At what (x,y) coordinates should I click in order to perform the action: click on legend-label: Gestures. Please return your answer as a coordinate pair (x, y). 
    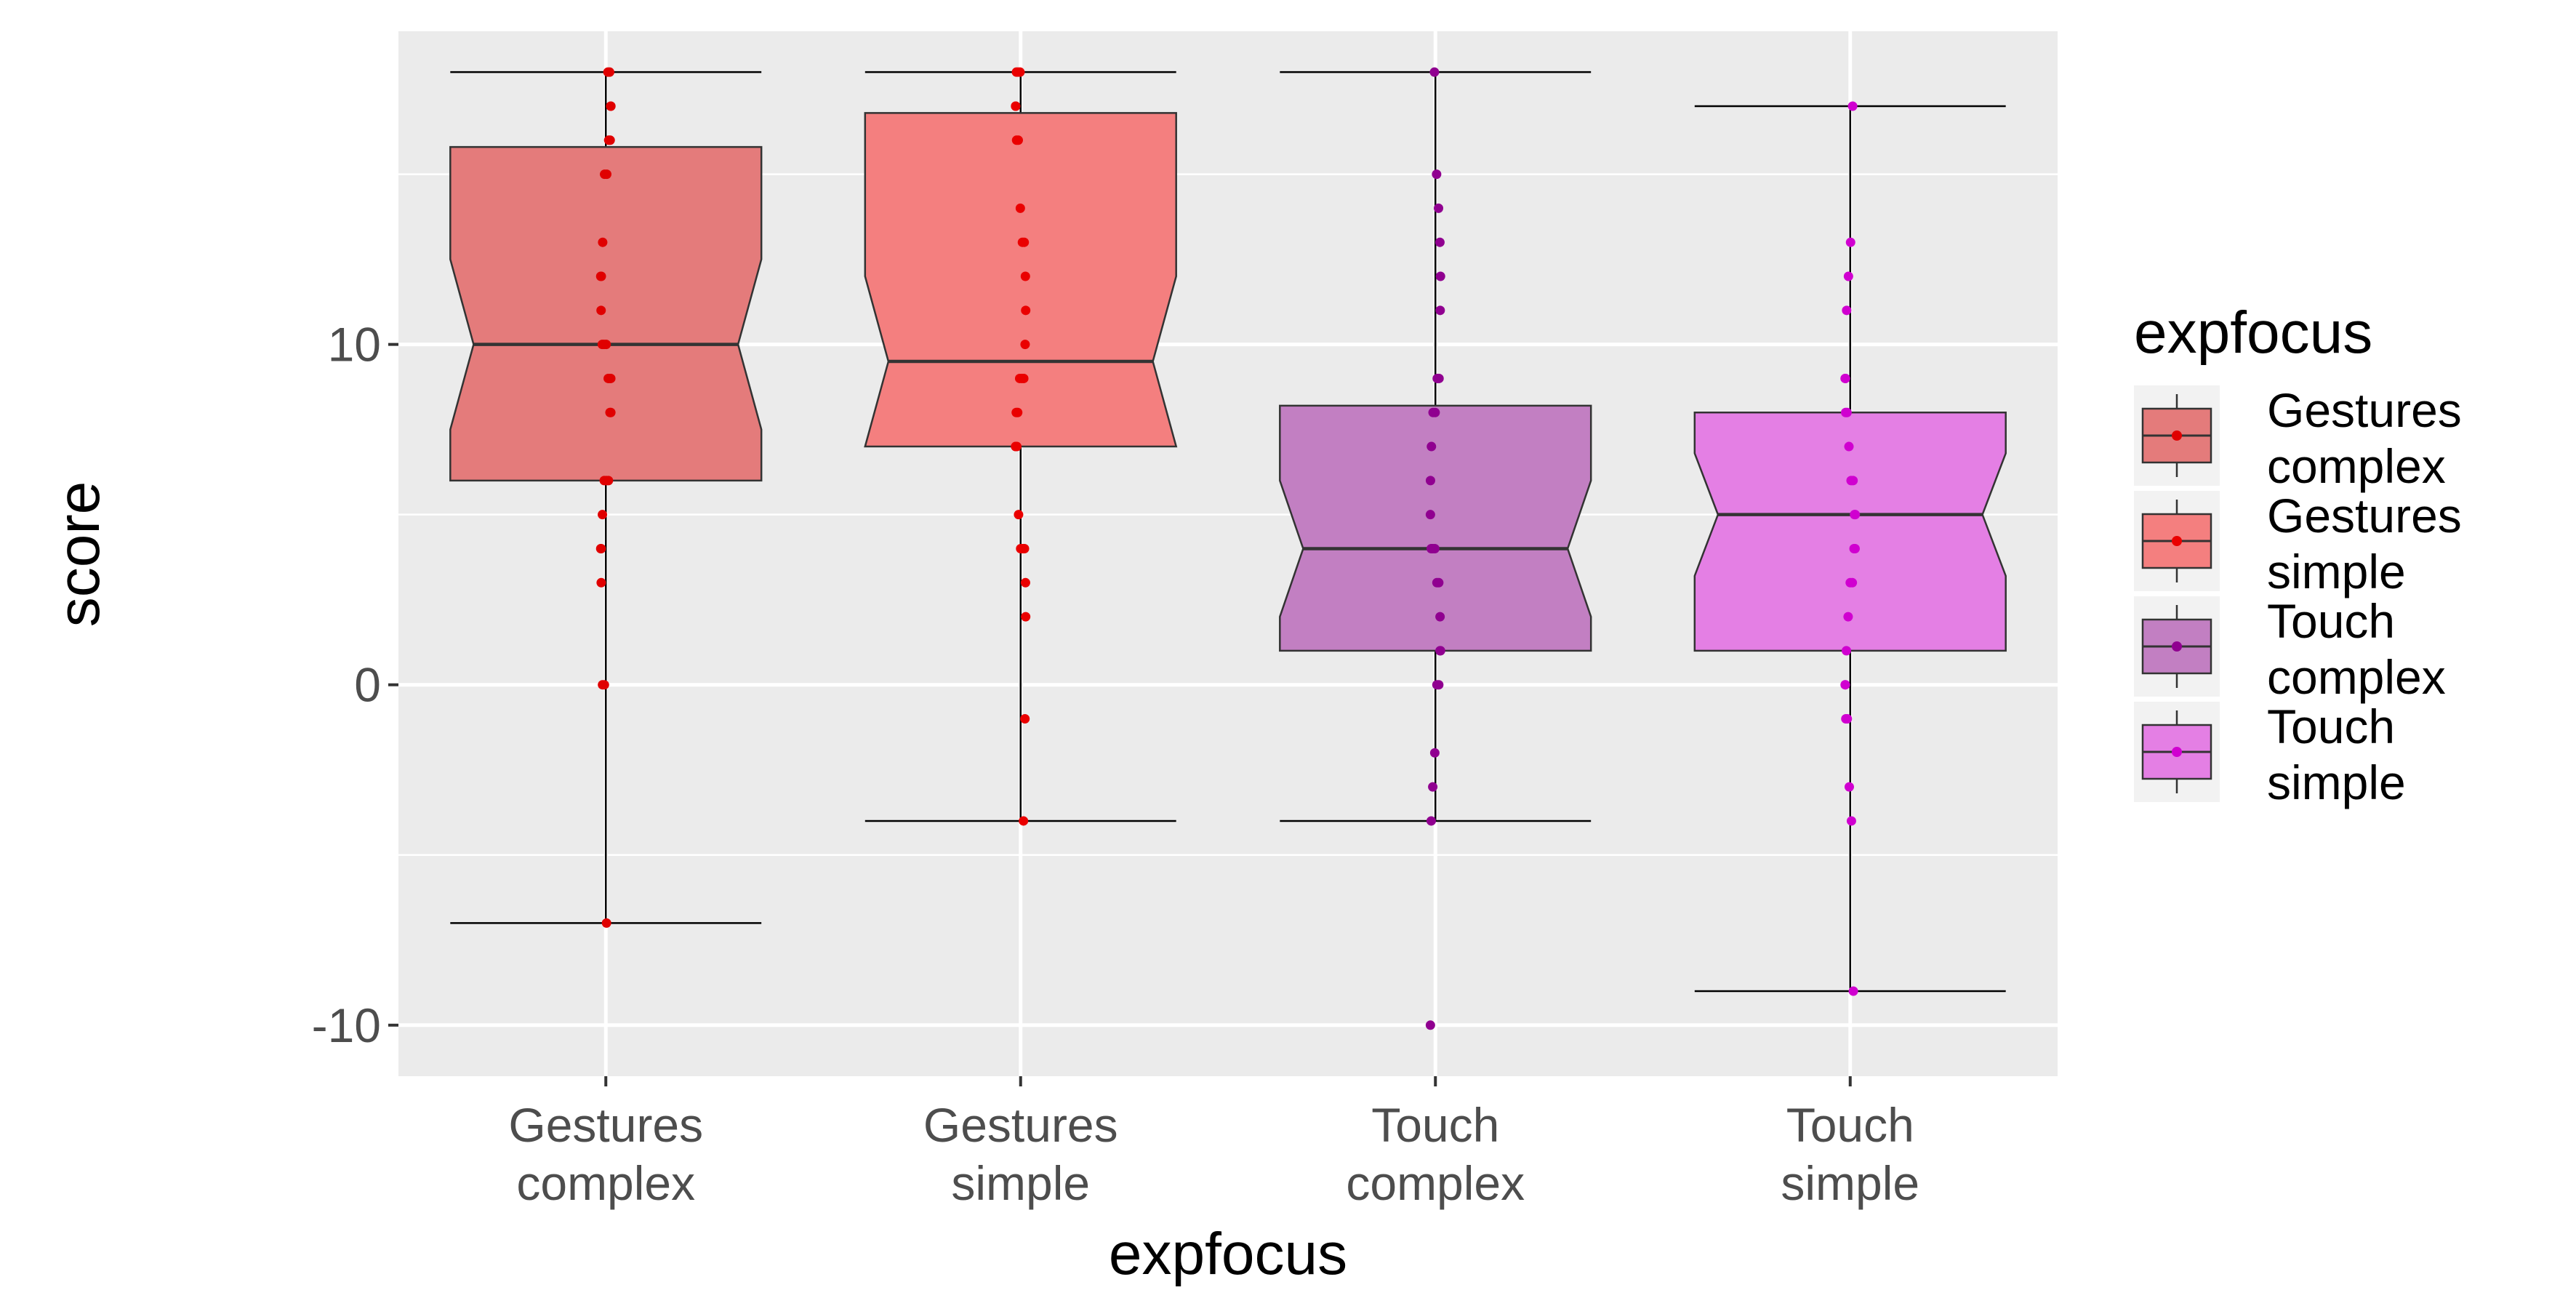
    Looking at the image, I should click on (2365, 515).